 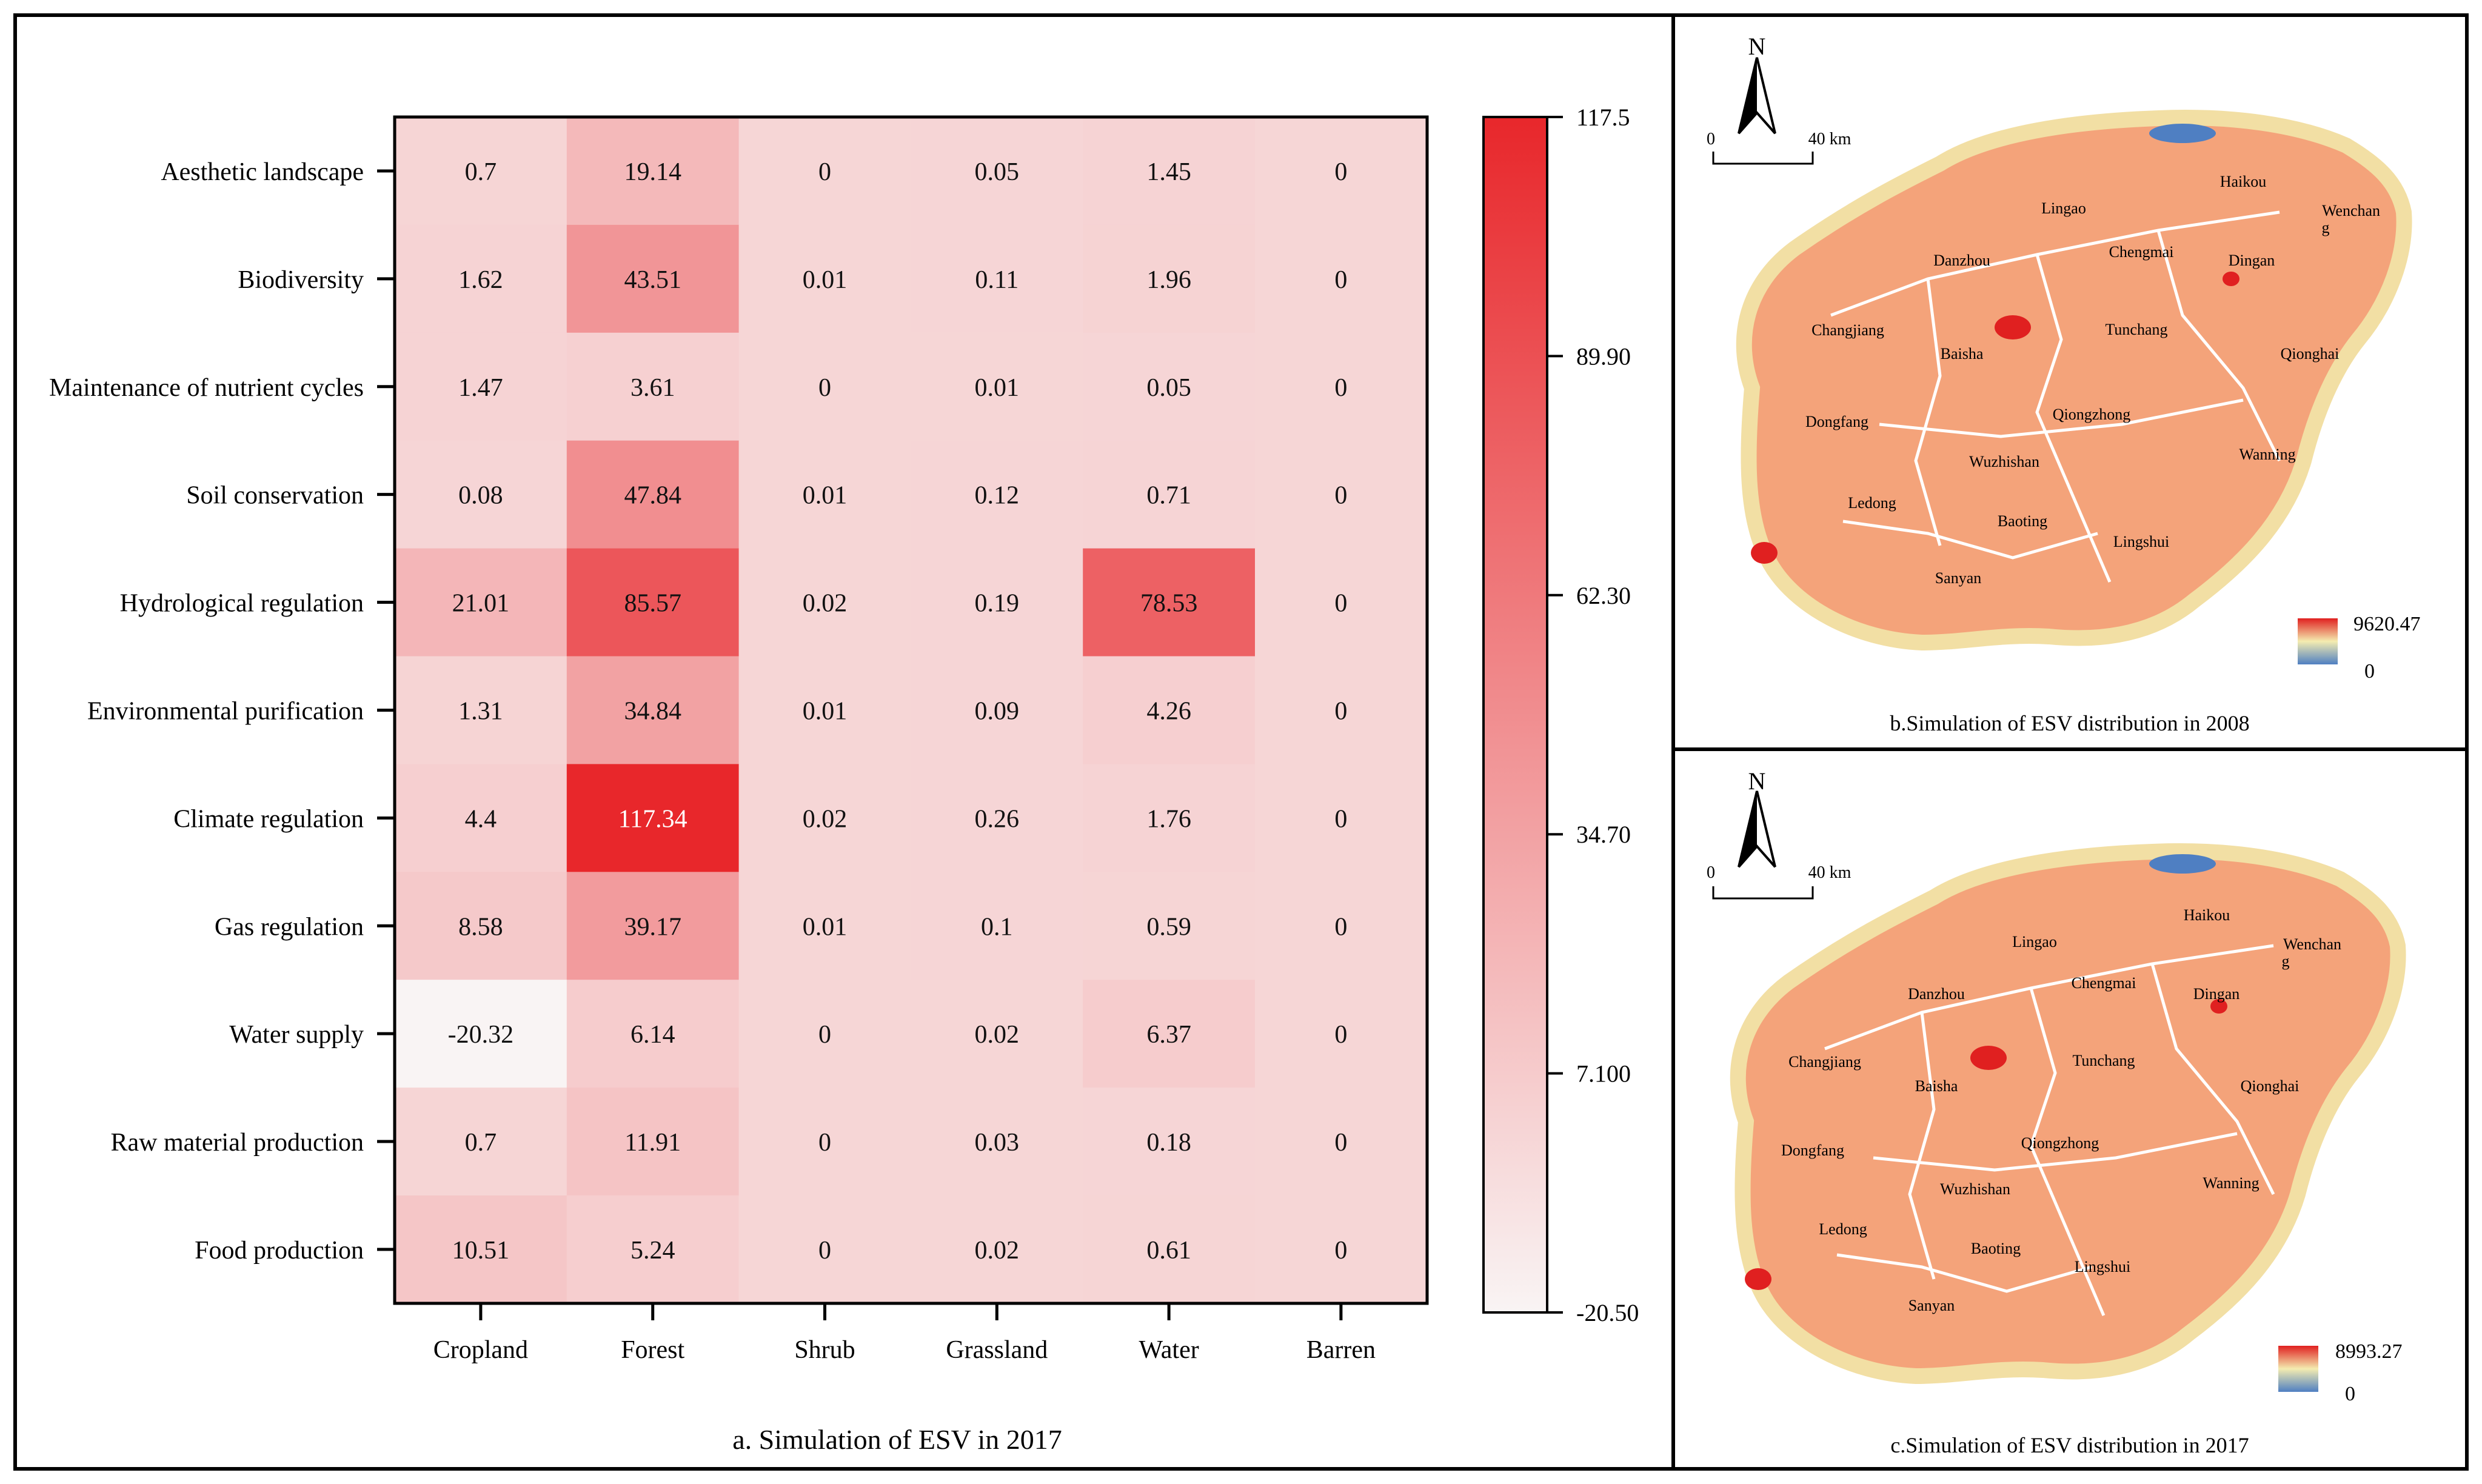 I want to click on north-arrow-fill, so click(x=1748, y=95).